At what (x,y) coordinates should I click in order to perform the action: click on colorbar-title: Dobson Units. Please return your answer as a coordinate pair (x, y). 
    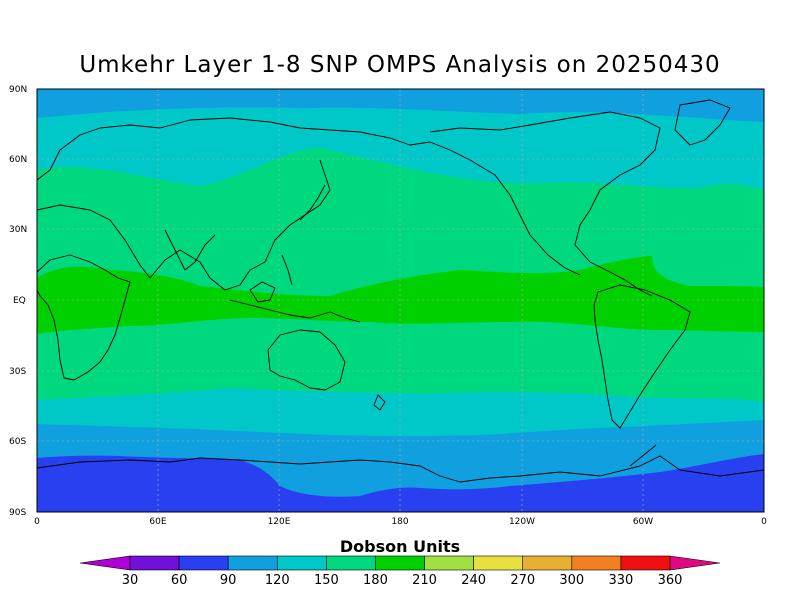
    Looking at the image, I should click on (400, 546).